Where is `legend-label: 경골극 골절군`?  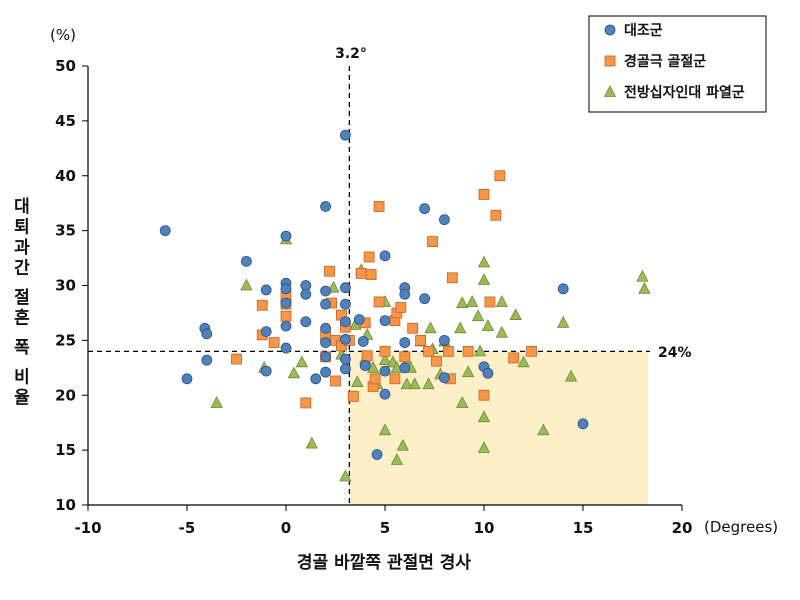 legend-label: 경골극 골절군 is located at coordinates (665, 61).